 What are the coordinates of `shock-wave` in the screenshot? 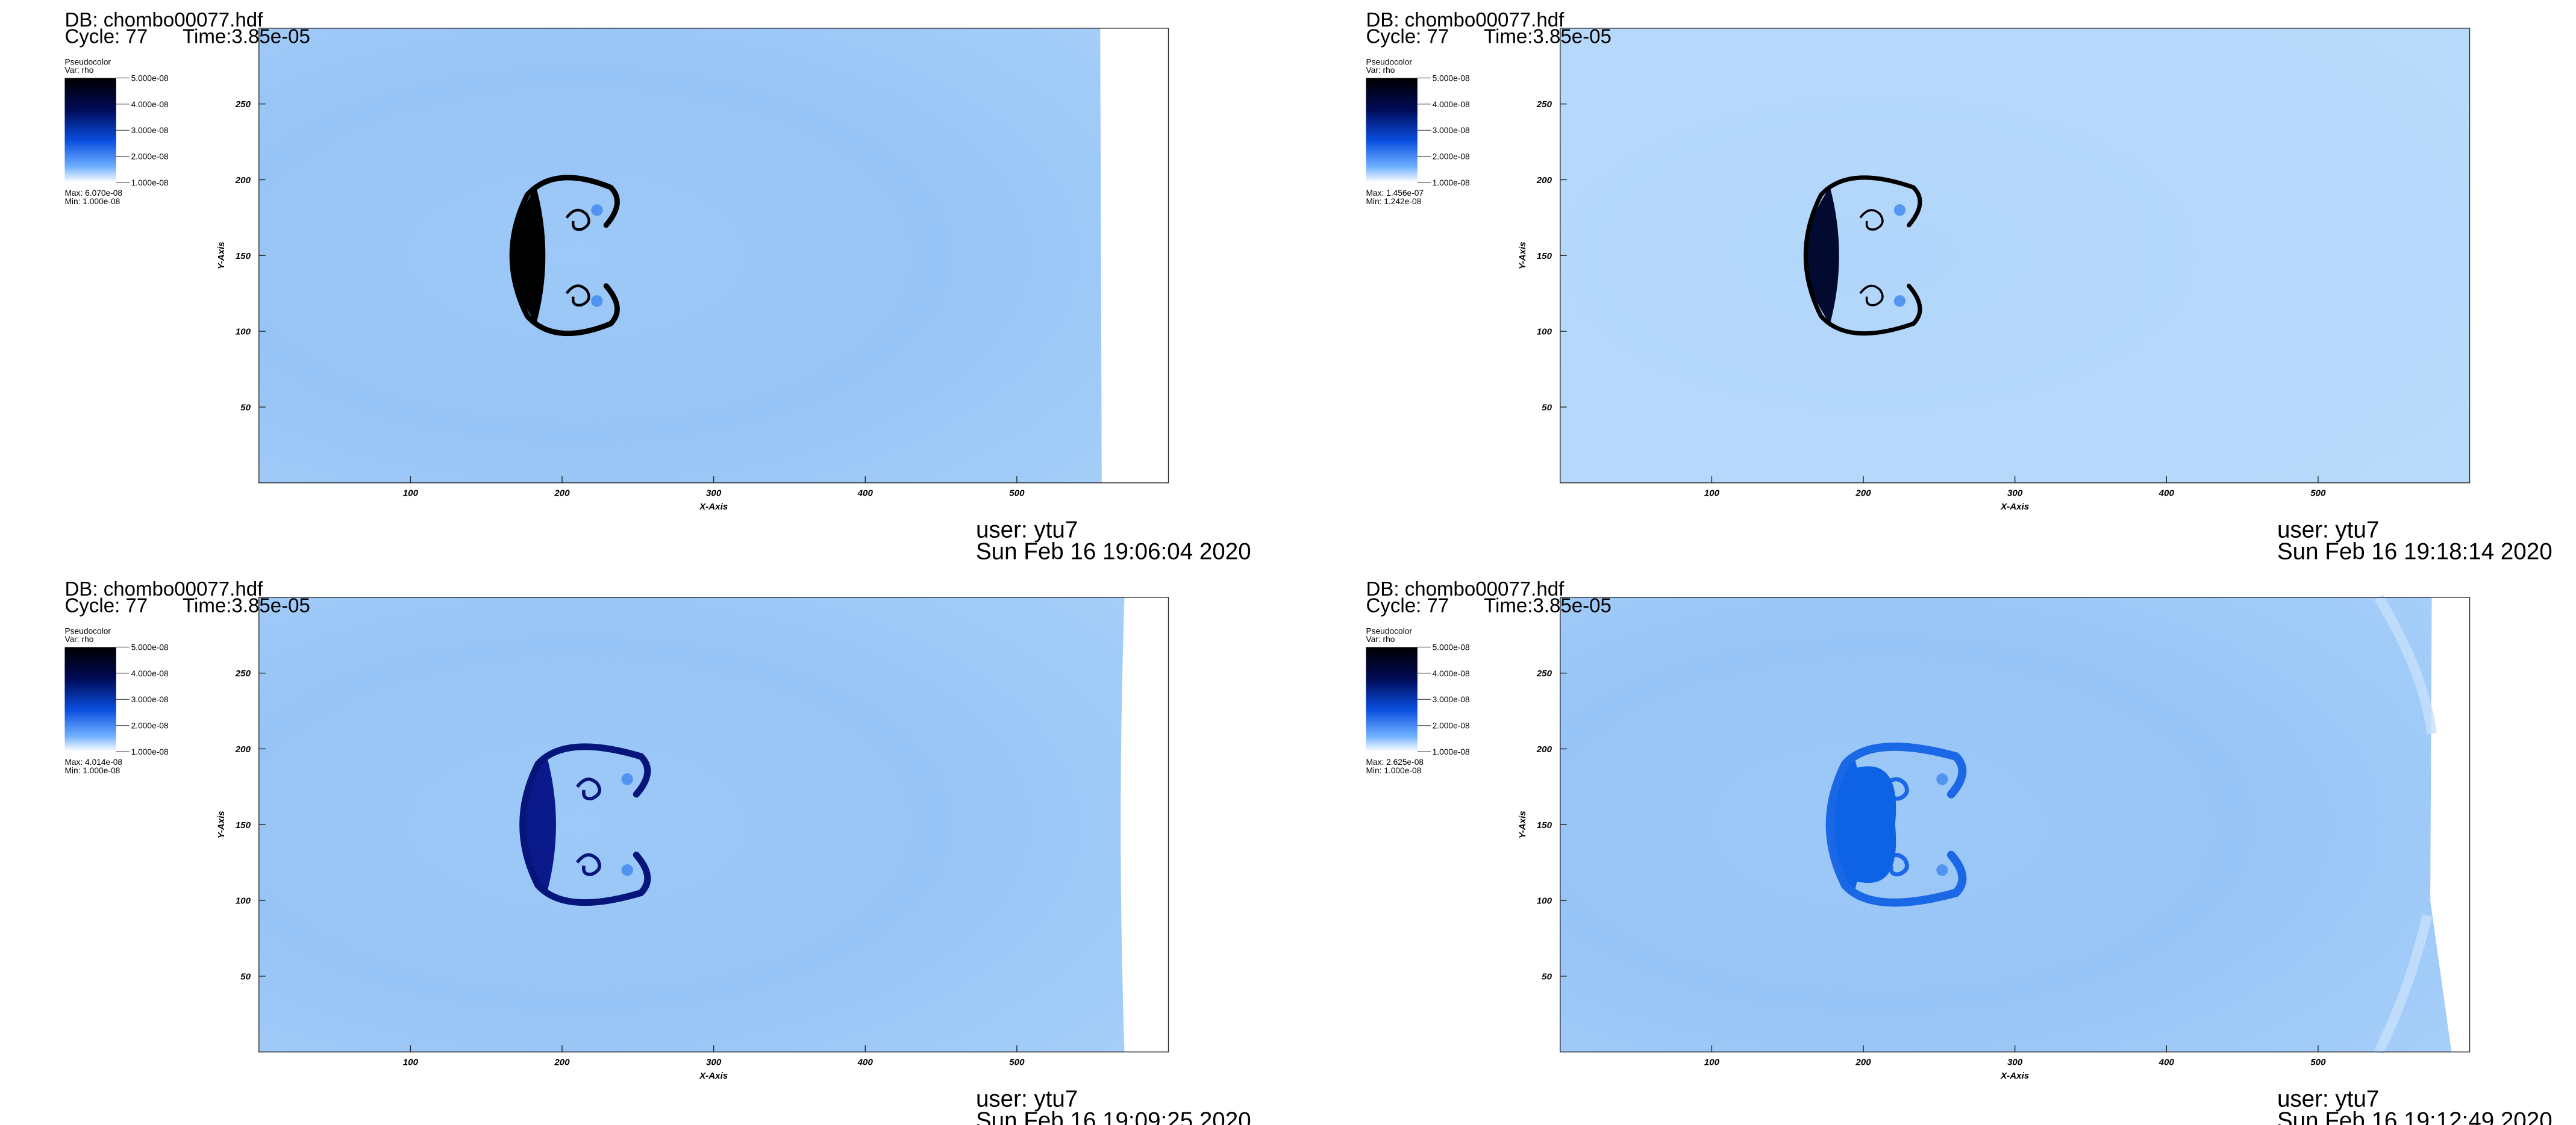 It's located at (2406, 824).